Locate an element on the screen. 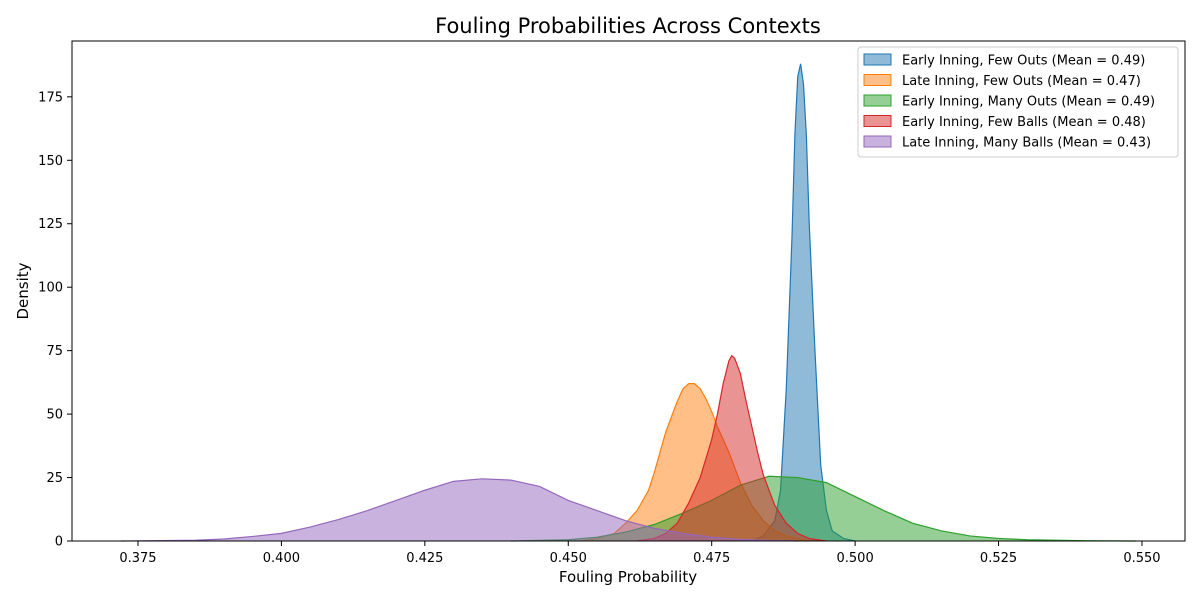 Image resolution: width=1200 pixels, height=600 pixels. x-tick-label: 0.500 is located at coordinates (855, 558).